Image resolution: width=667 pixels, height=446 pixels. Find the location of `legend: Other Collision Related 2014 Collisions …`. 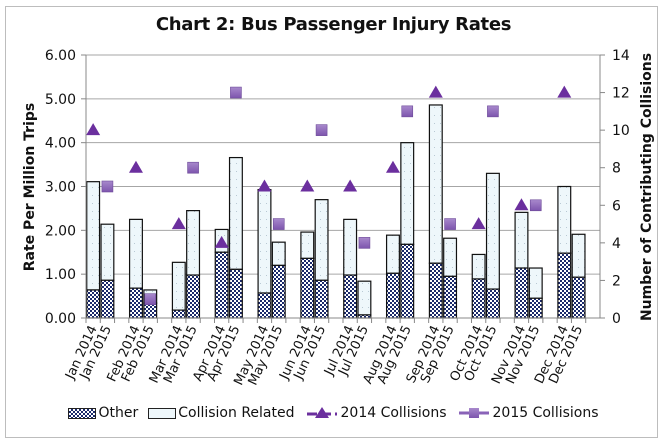

legend: Other Collision Related 2014 Collisions … is located at coordinates (333, 413).